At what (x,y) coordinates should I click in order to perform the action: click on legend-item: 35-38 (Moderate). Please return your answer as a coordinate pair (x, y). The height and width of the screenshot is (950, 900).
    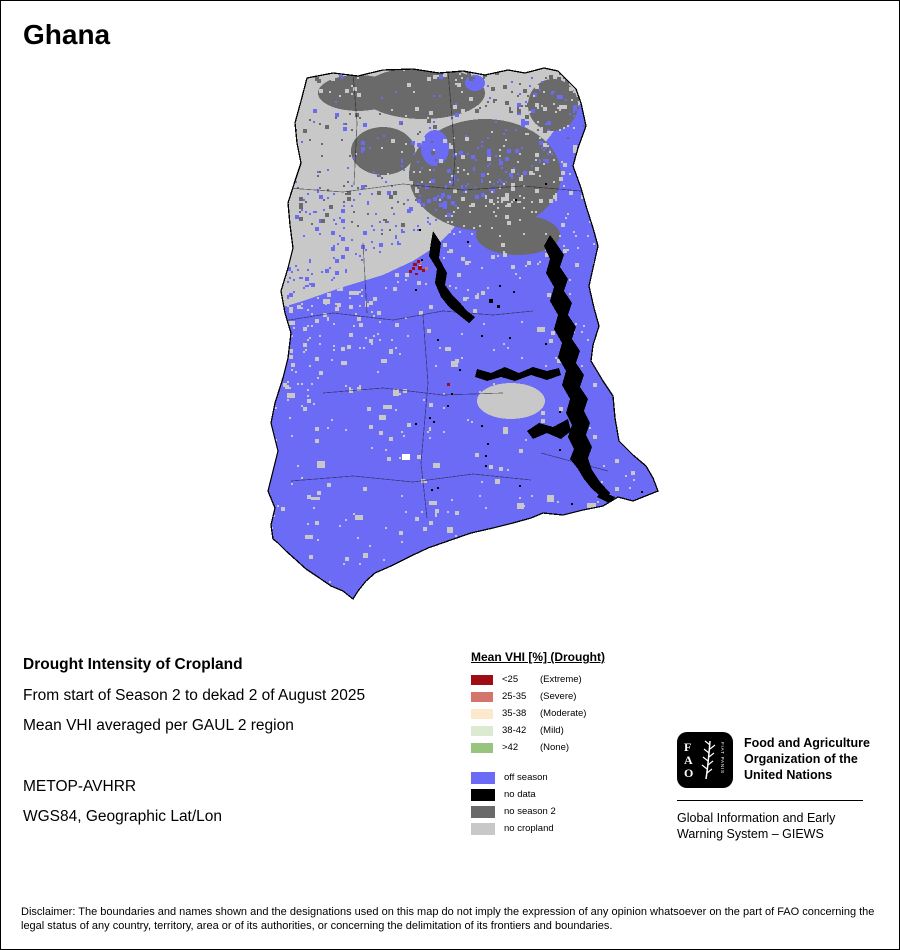
    Looking at the image, I should click on (576, 713).